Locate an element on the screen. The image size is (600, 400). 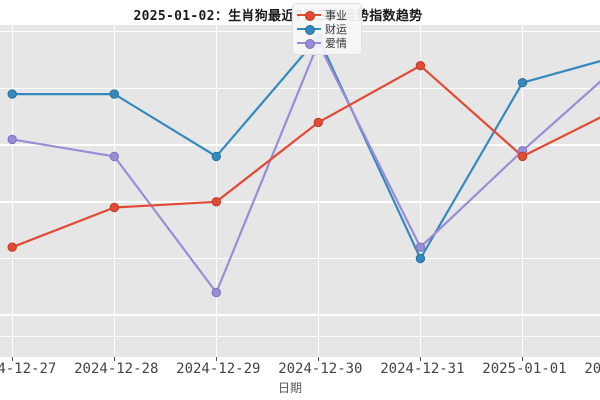
legend-item-wealth: 财运 is located at coordinates (326, 29).